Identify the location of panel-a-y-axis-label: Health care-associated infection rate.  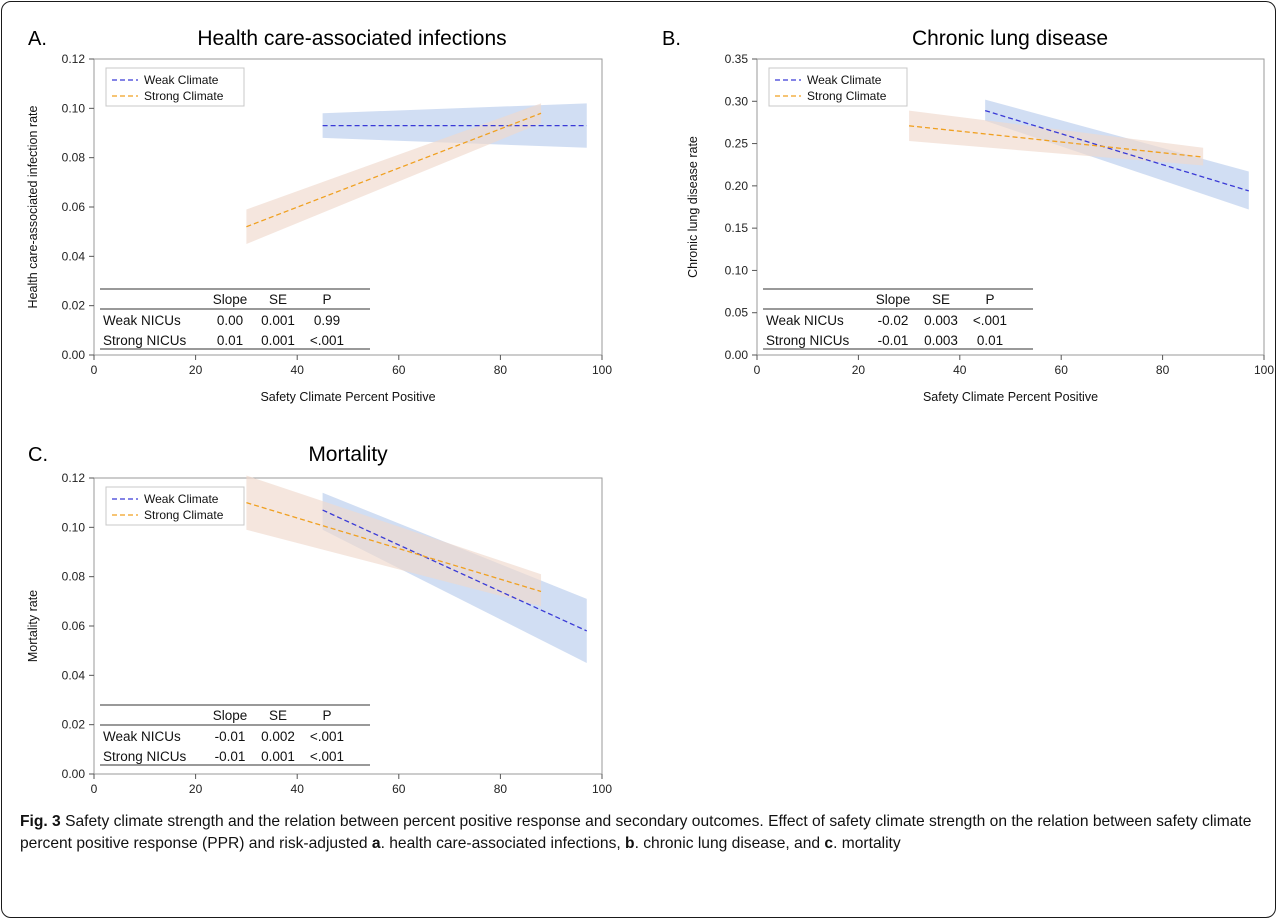
(33, 207).